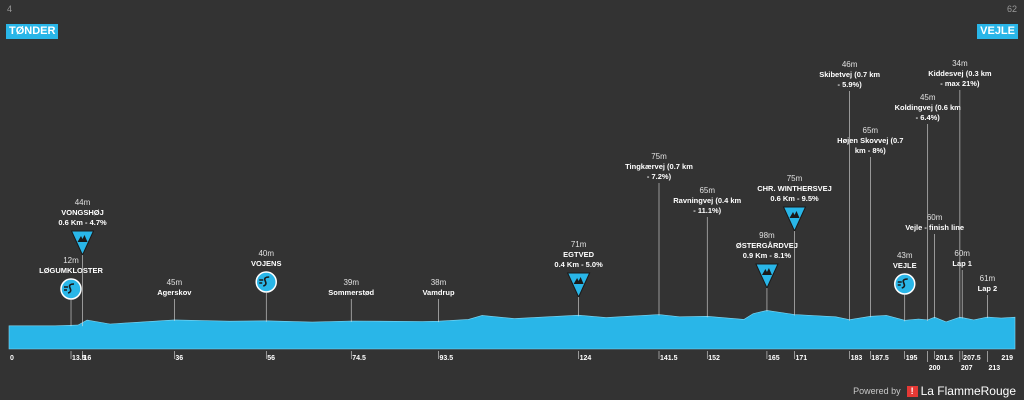 The image size is (1024, 400). What do you see at coordinates (774, 358) in the screenshot?
I see `distance-tick-label-10: 165` at bounding box center [774, 358].